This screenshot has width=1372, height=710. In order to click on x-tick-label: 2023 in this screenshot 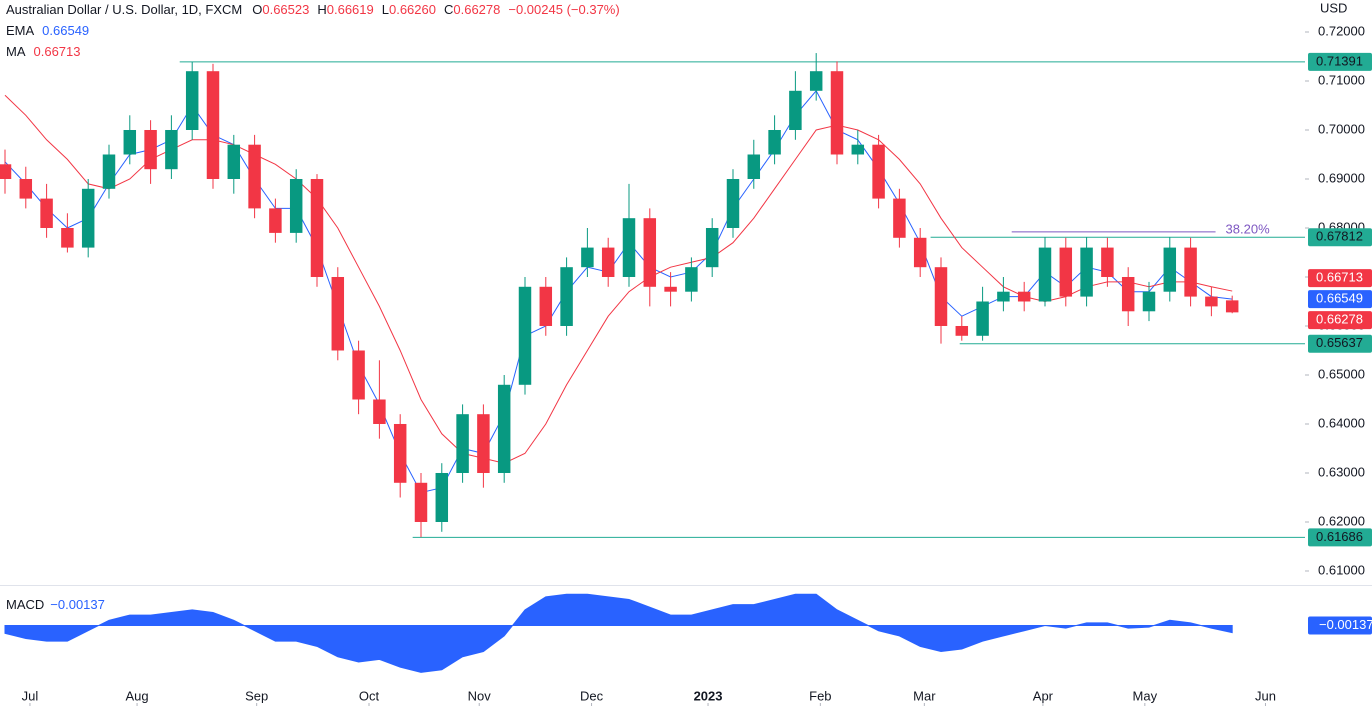, I will do `click(708, 695)`.